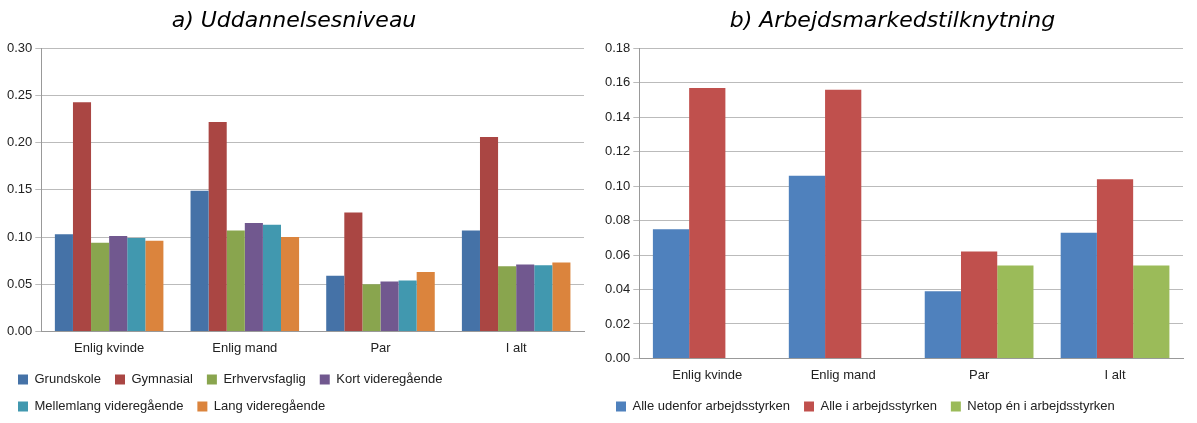 This screenshot has width=1197, height=423. What do you see at coordinates (617, 323) in the screenshot?
I see `y-tick-label: 0.02` at bounding box center [617, 323].